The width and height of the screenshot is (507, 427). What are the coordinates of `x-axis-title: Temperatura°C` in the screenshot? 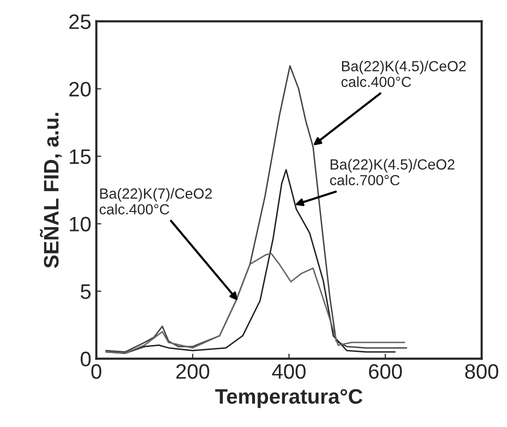 It's located at (288, 398).